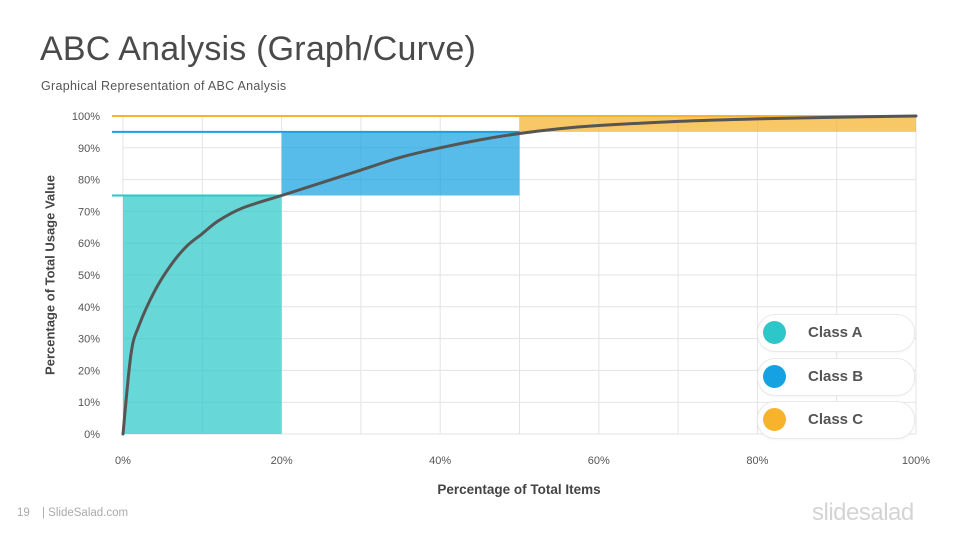 The width and height of the screenshot is (960, 540). I want to click on chart-legend: Class A Class B Class C, so click(836, 379).